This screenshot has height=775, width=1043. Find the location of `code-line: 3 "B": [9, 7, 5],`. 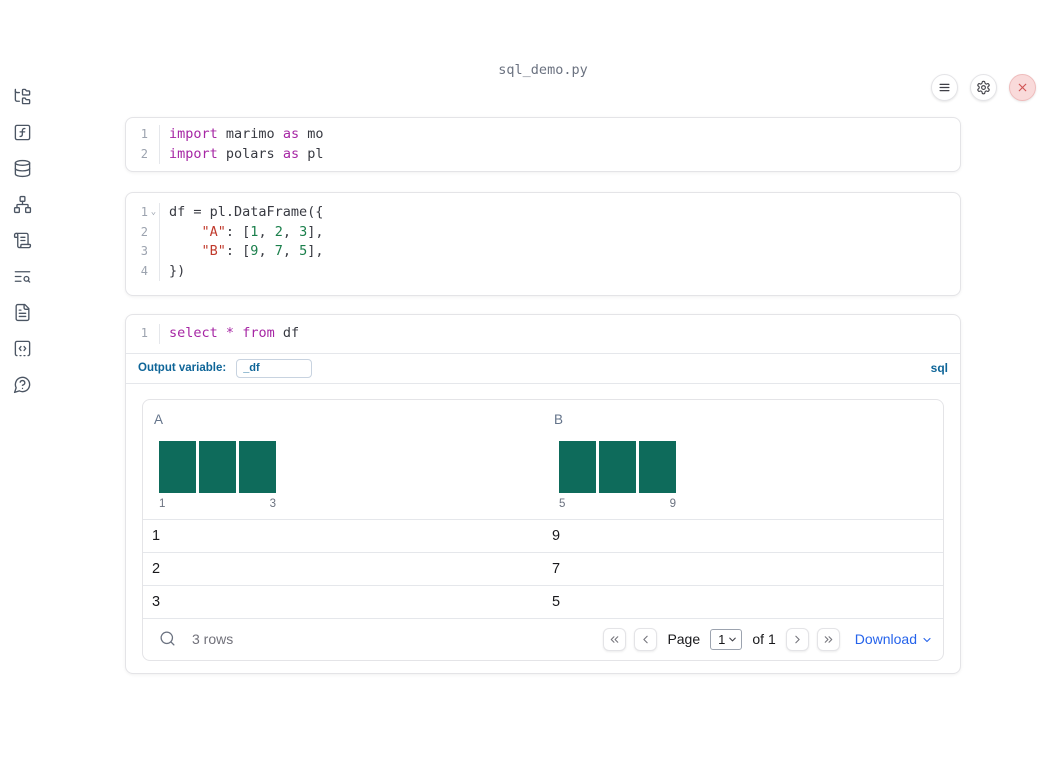

code-line: 3 "B": [9, 7, 5], is located at coordinates (543, 252).